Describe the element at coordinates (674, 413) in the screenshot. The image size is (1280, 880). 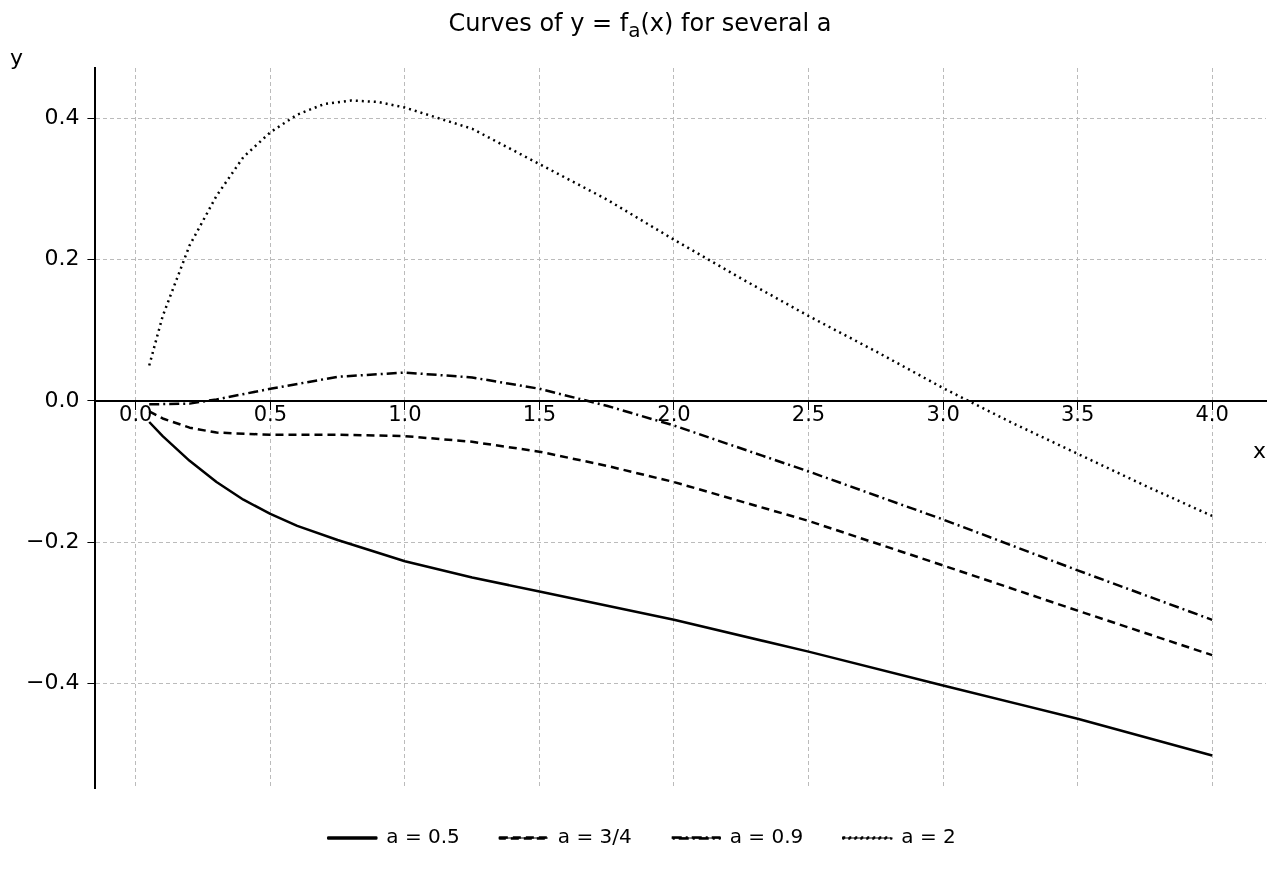
I see `x-tick-label: 2.0` at that location.